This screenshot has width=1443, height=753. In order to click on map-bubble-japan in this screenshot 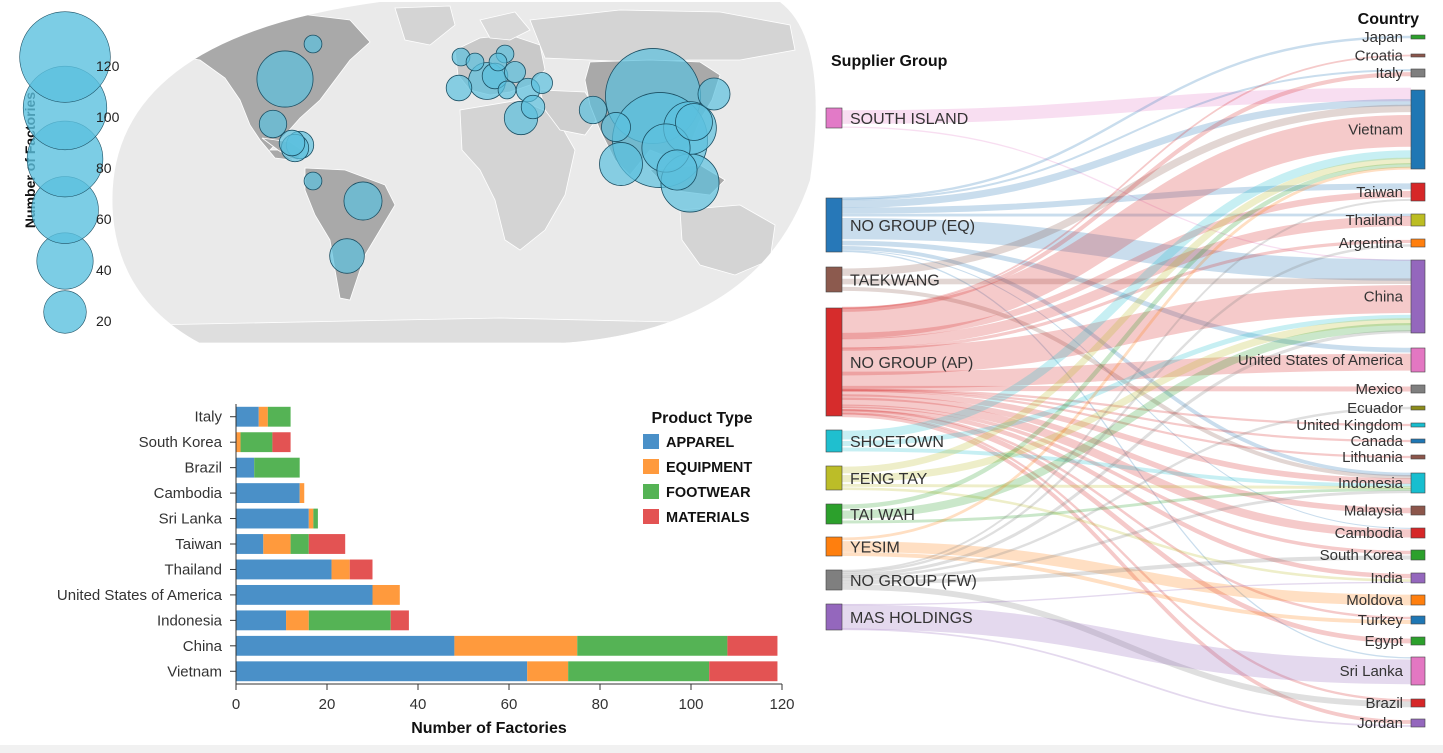, I will do `click(714, 94)`.